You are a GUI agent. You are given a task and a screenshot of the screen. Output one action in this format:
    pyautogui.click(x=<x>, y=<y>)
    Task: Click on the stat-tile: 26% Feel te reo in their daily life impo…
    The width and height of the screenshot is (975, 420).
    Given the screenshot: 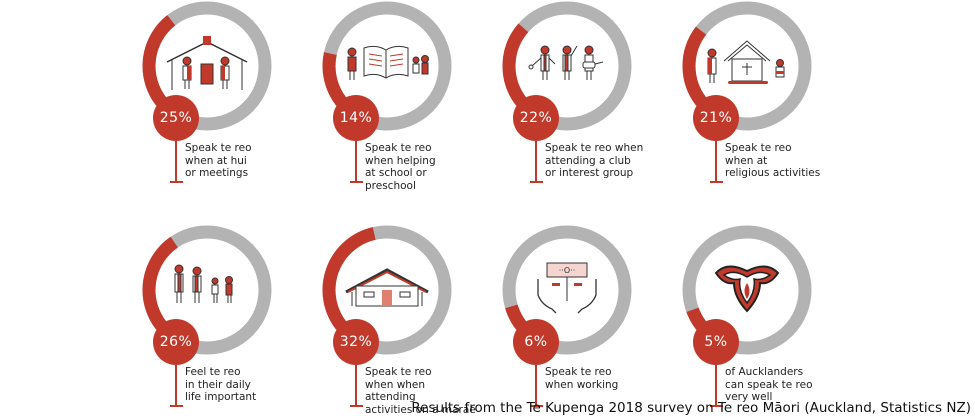 What is the action you would take?
    pyautogui.click(x=207, y=320)
    